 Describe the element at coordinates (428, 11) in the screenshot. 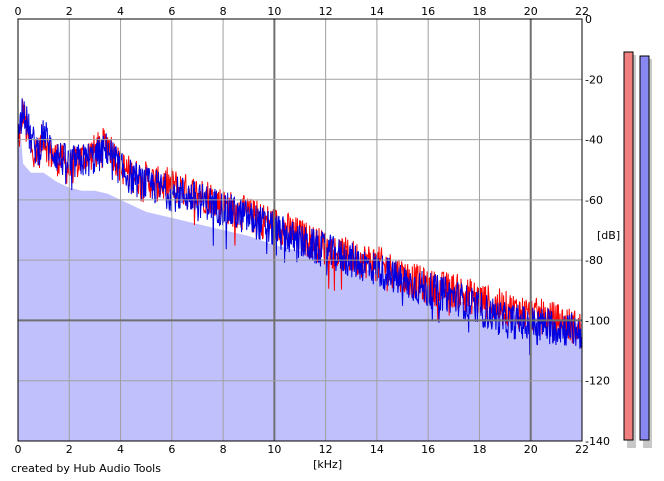

I see `x-tick-label-top: 16` at that location.